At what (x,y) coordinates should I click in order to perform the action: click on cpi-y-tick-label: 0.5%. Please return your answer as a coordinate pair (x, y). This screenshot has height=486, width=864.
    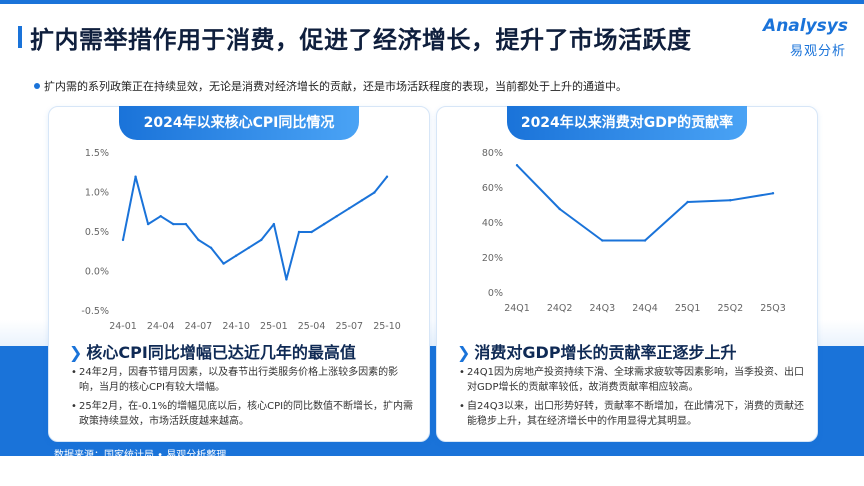
    Looking at the image, I should click on (97, 232).